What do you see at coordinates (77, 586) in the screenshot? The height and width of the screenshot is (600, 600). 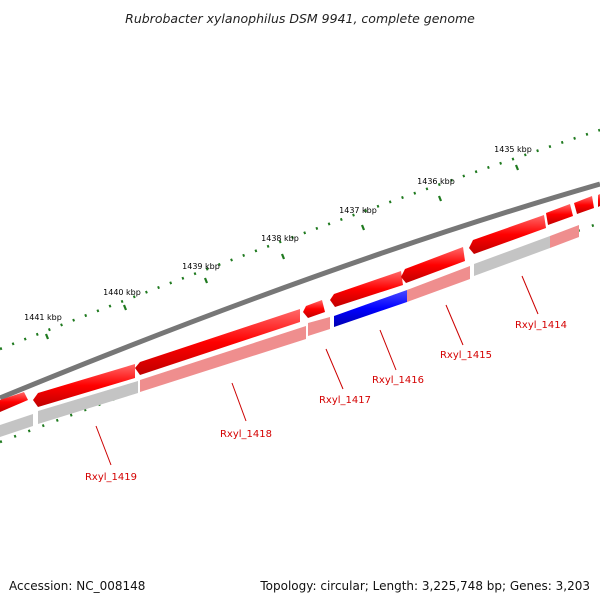 I see `accession-text: Accession: NC_008148` at bounding box center [77, 586].